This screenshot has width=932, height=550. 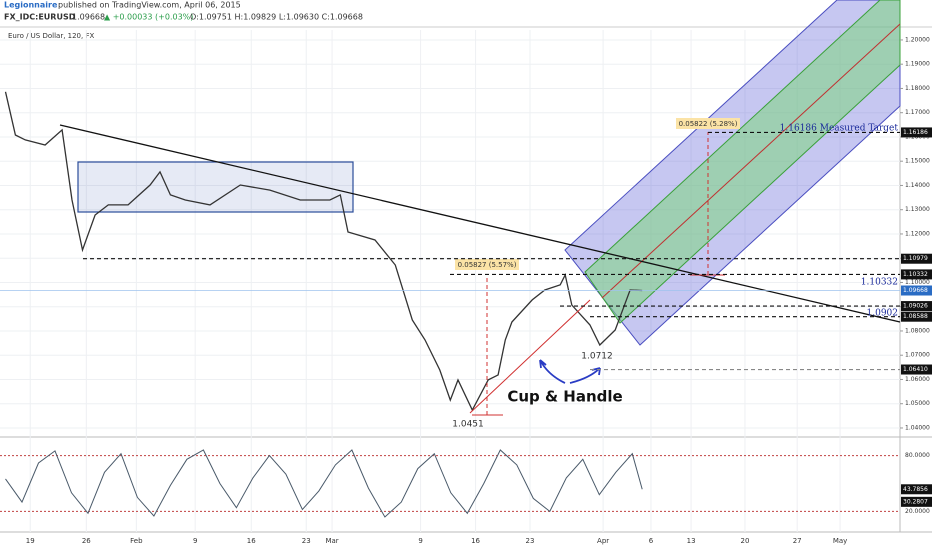 I want to click on y-tick-label: 1.17000, so click(x=917, y=112).